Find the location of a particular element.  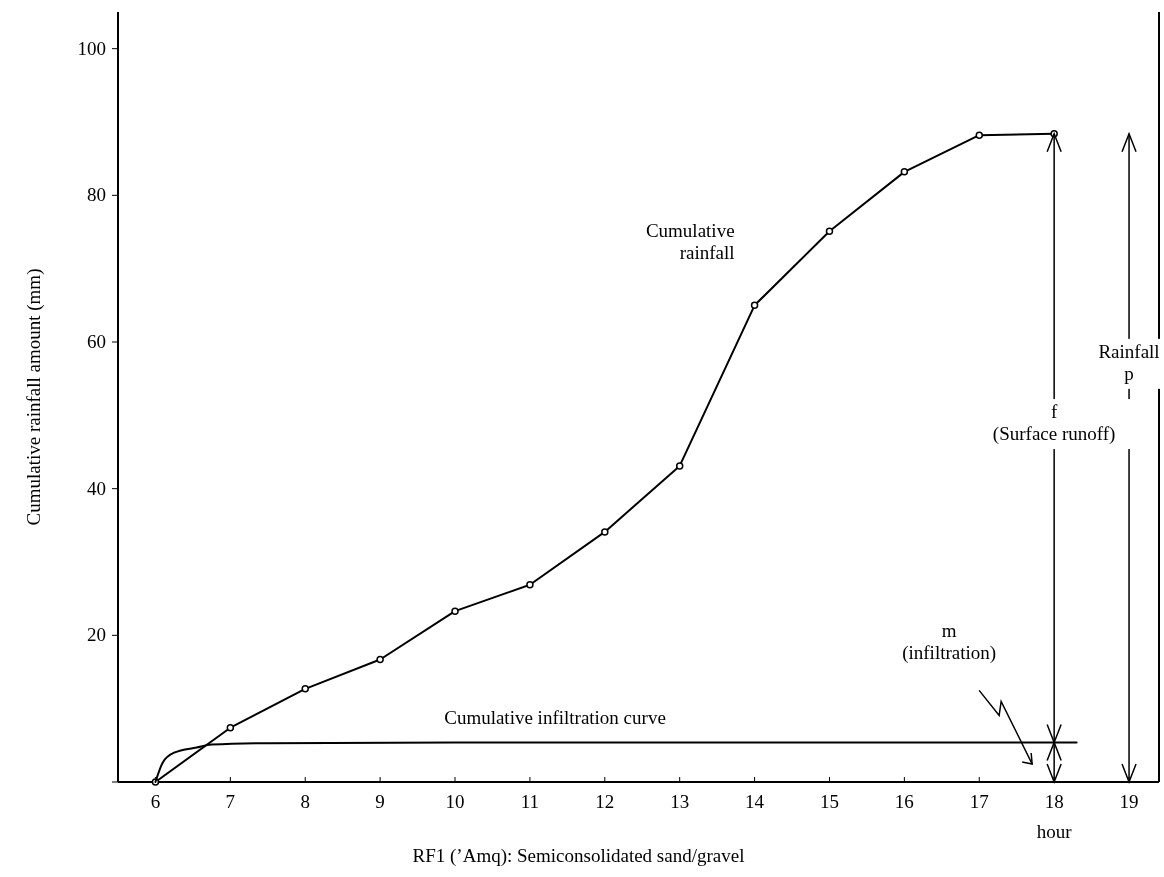

x-tick-label: 18 is located at coordinates (1054, 801).